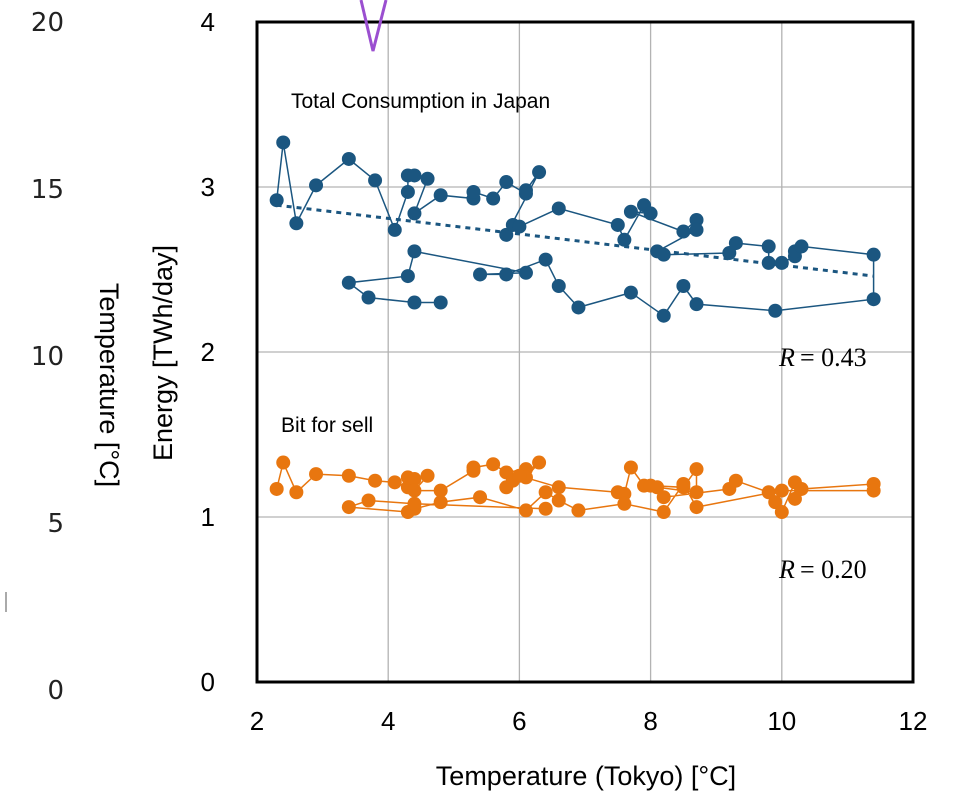  I want to click on x-tick-label: 6, so click(519, 721).